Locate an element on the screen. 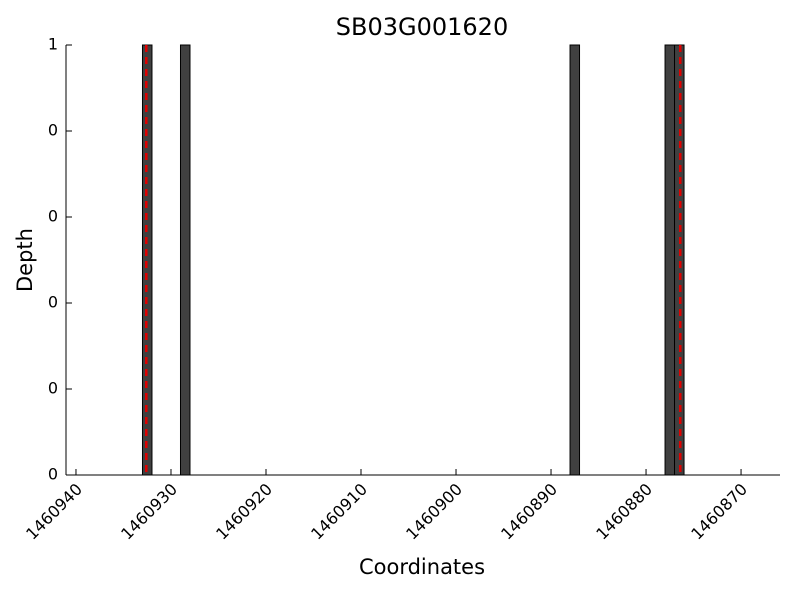 The image size is (800, 600). y-tick-label: 1 is located at coordinates (53, 44).